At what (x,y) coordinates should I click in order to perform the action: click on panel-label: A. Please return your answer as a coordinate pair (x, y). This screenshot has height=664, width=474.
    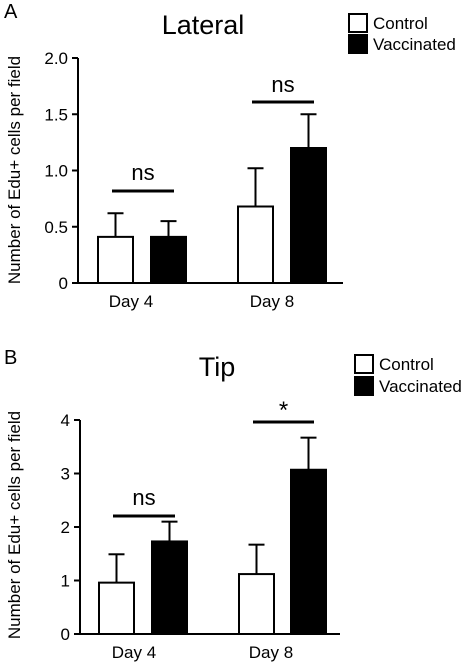
    Looking at the image, I should click on (11, 12).